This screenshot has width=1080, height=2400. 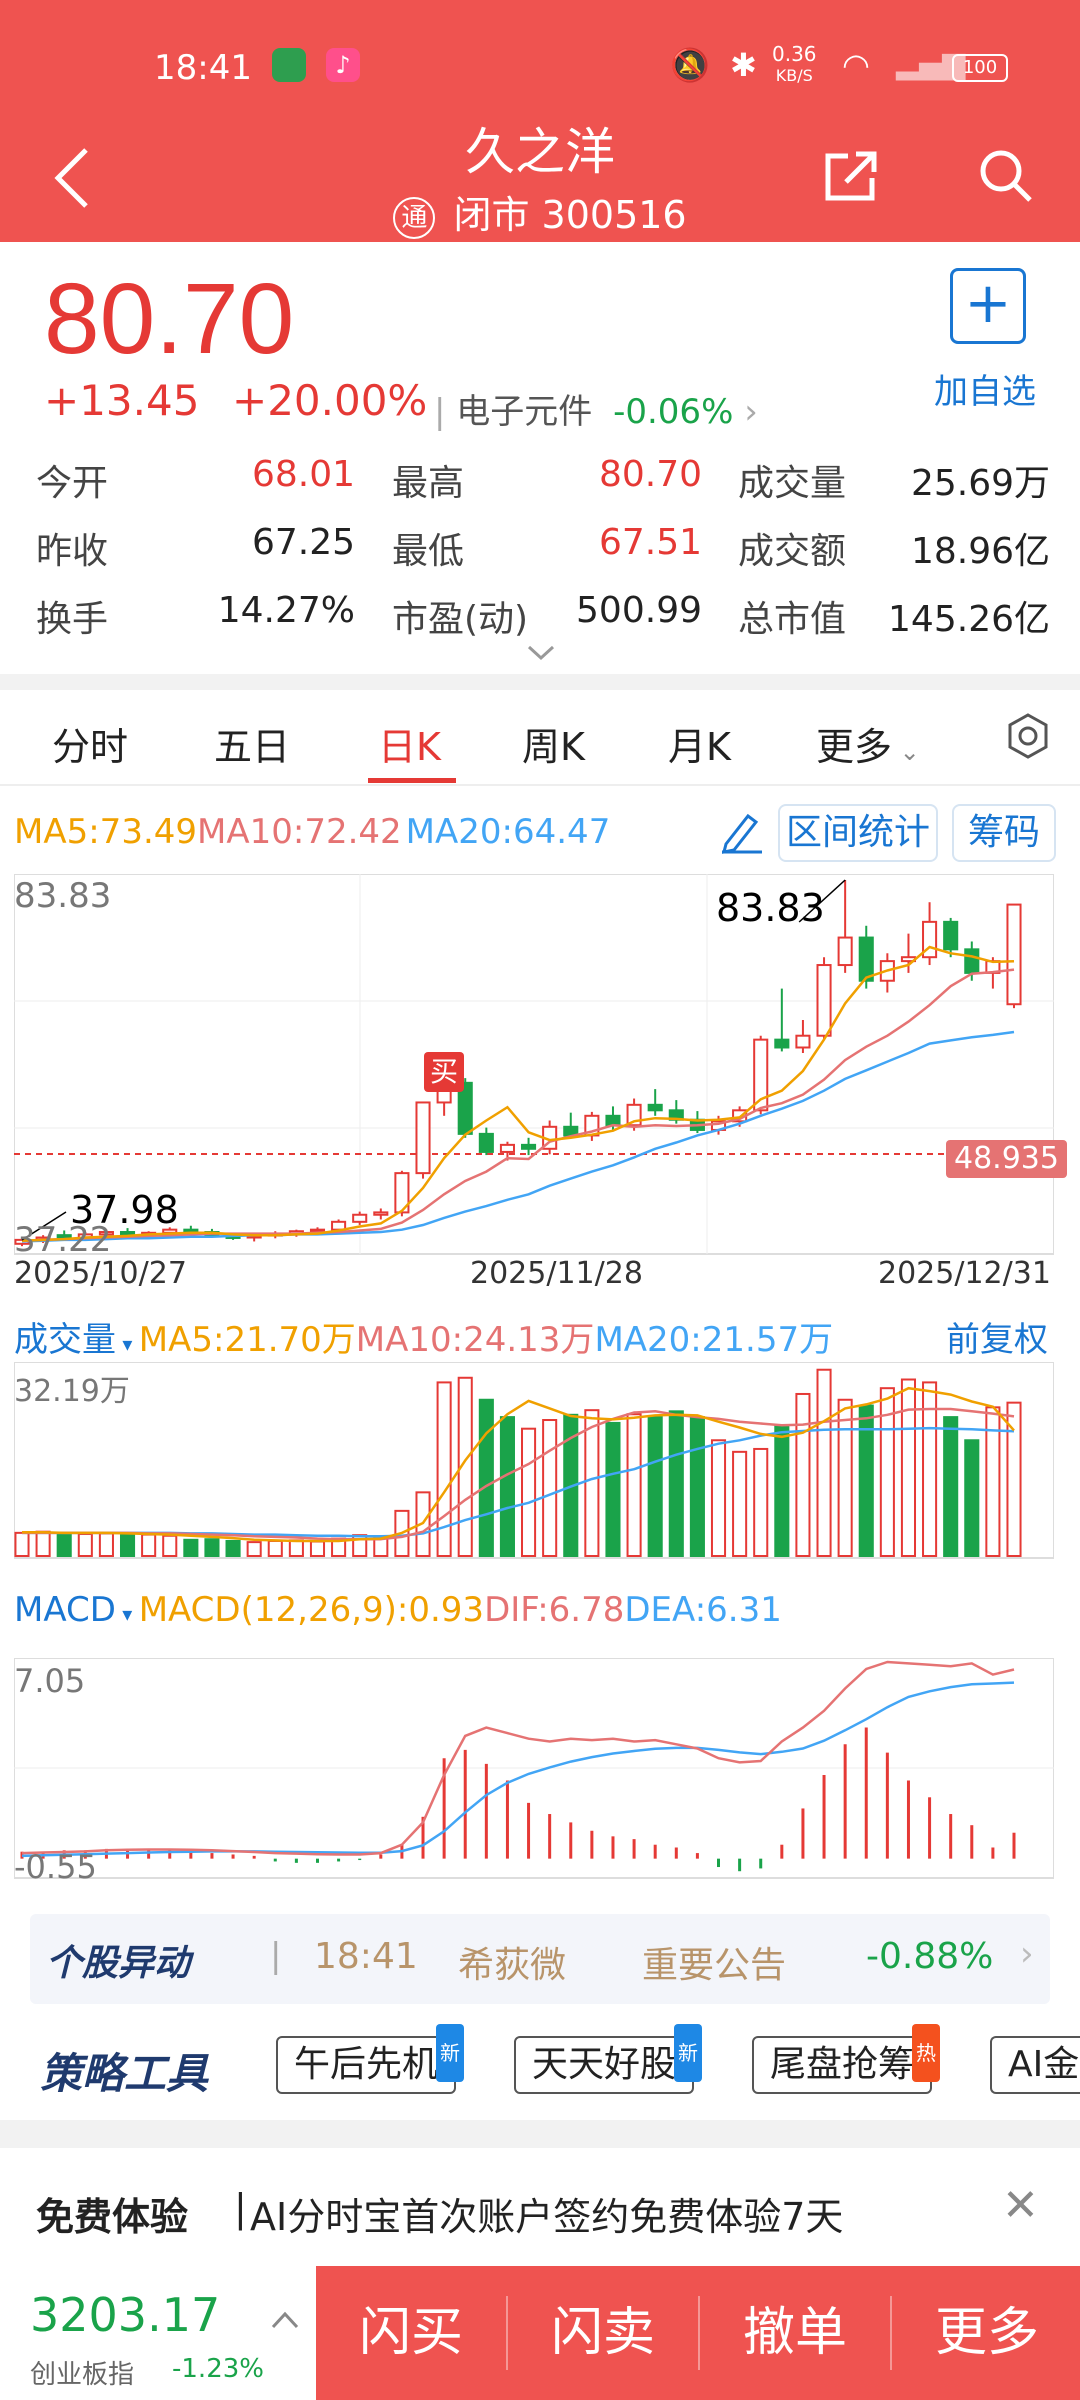 What do you see at coordinates (252, 747) in the screenshot?
I see `tab-five-day: 五日` at bounding box center [252, 747].